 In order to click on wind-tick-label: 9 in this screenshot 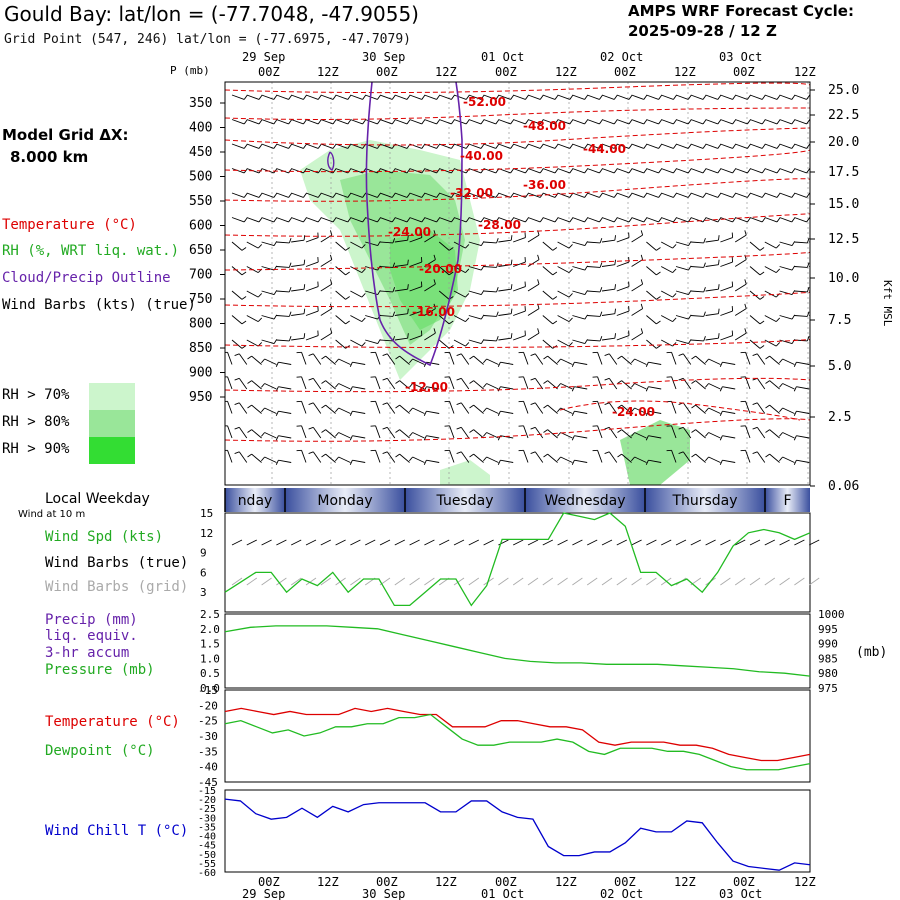, I will do `click(203, 553)`.